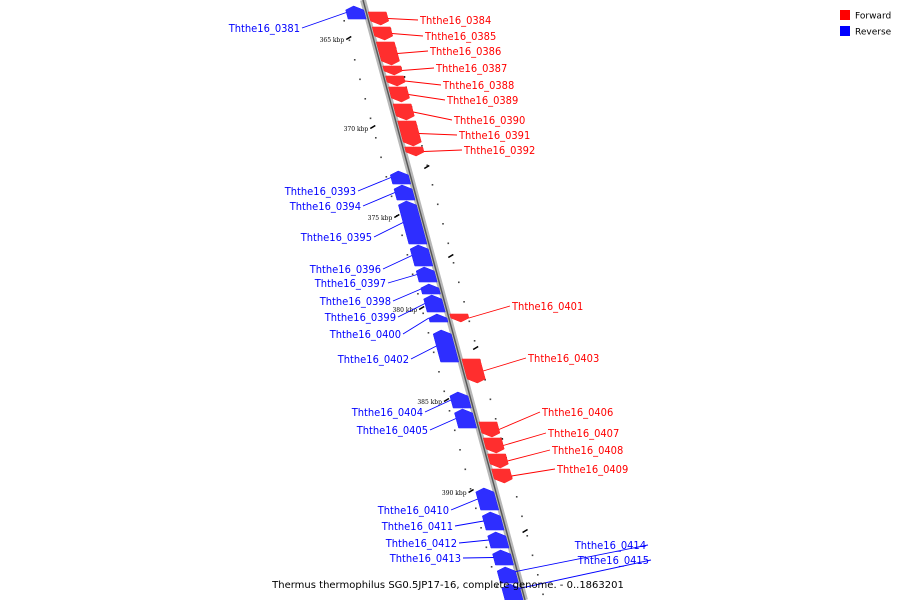 The width and height of the screenshot is (900, 600). What do you see at coordinates (350, 283) in the screenshot?
I see `gene-label: Ththe16_0397` at bounding box center [350, 283].